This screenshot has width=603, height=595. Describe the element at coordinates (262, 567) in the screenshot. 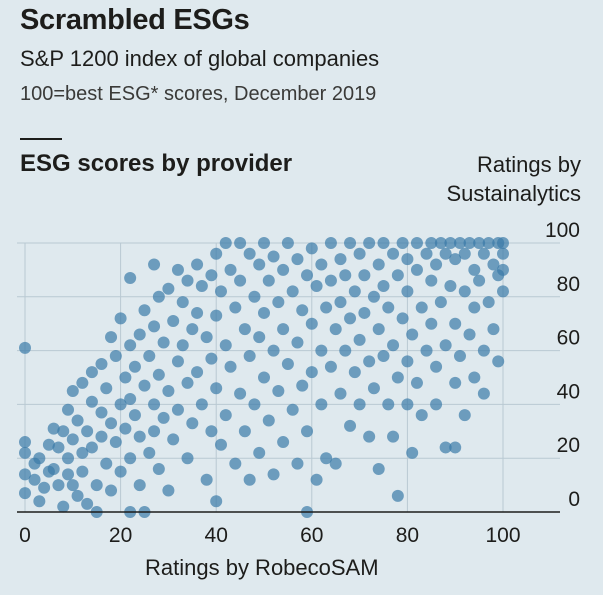

I see `x-axis-label: Ratings by RobecoSAM` at that location.